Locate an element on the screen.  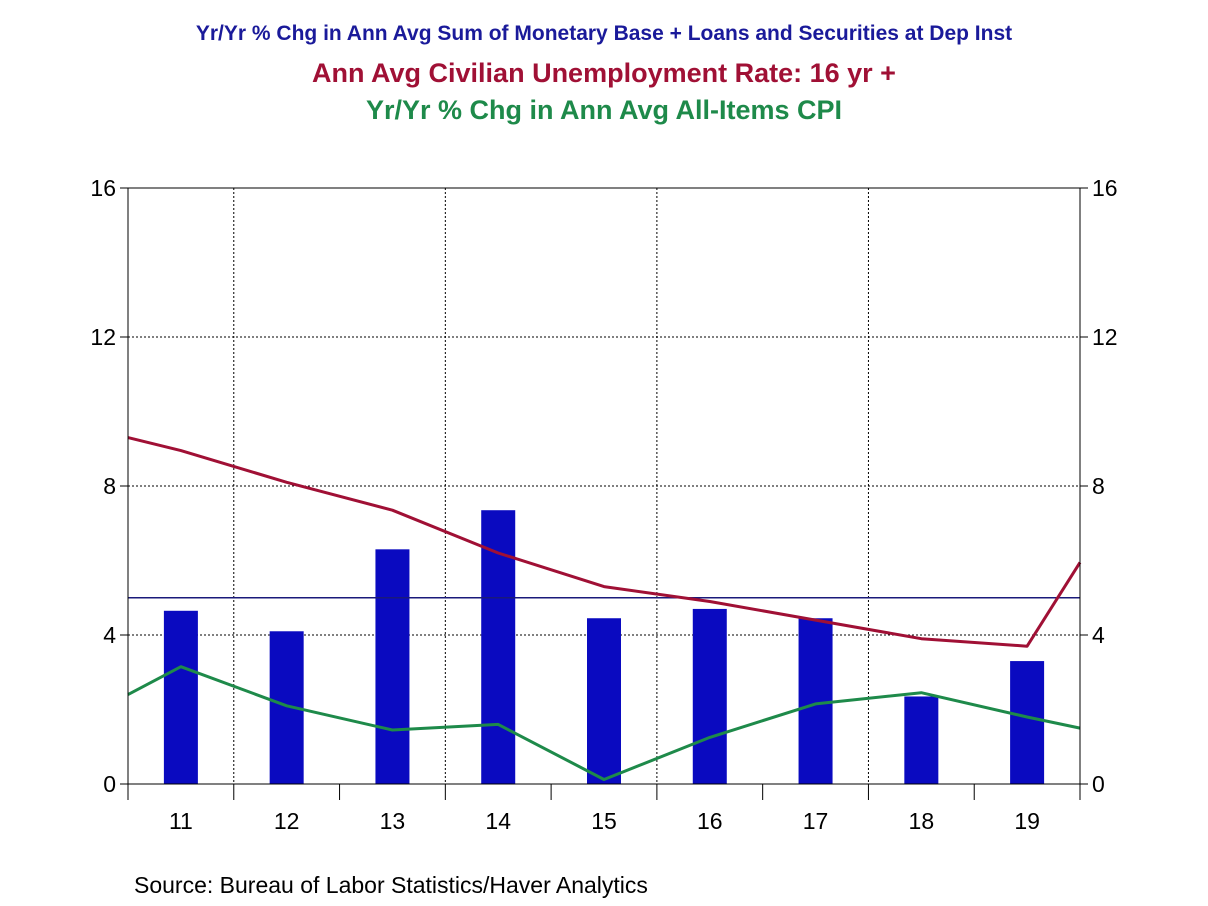
y-tick-label-left: 4 is located at coordinates (109, 635).